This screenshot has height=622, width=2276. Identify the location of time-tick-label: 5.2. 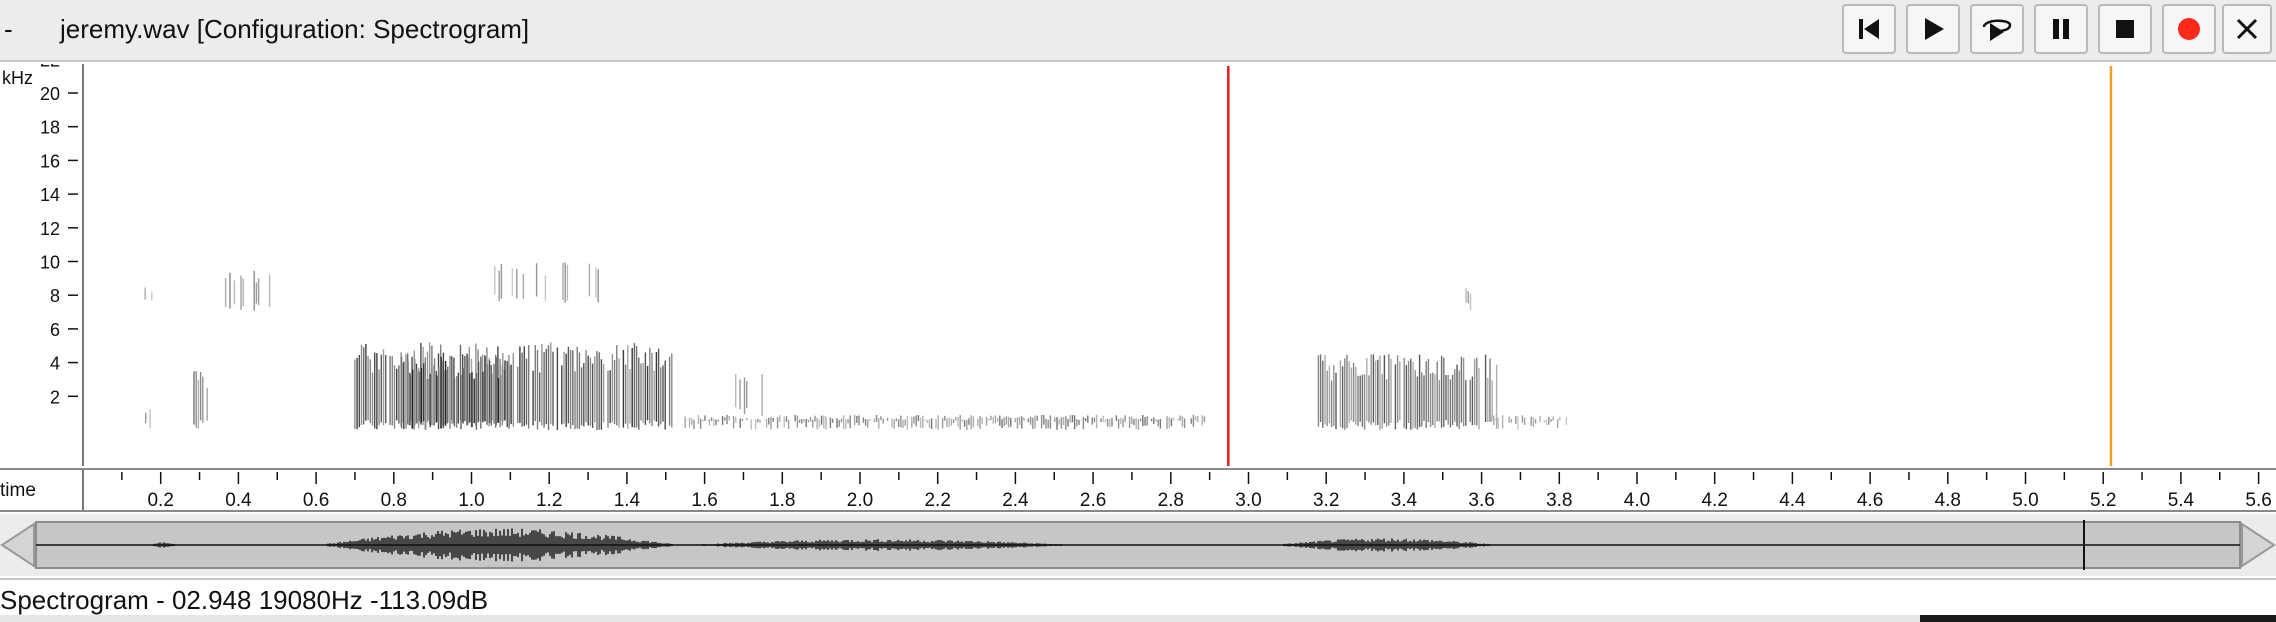
(2103, 500).